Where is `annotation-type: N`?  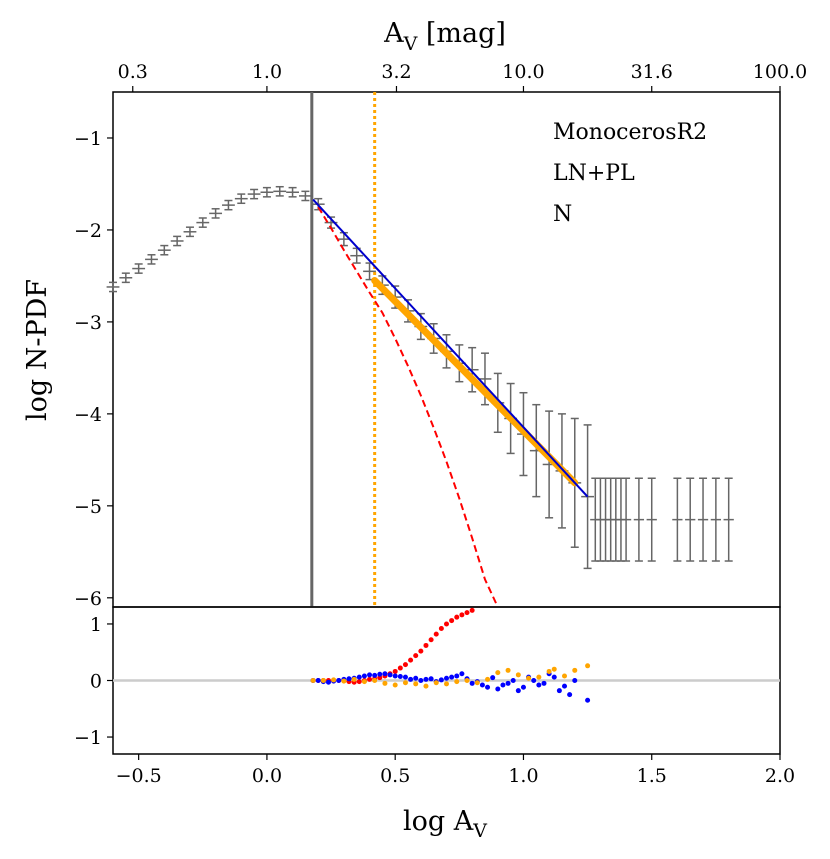
annotation-type: N is located at coordinates (562, 214).